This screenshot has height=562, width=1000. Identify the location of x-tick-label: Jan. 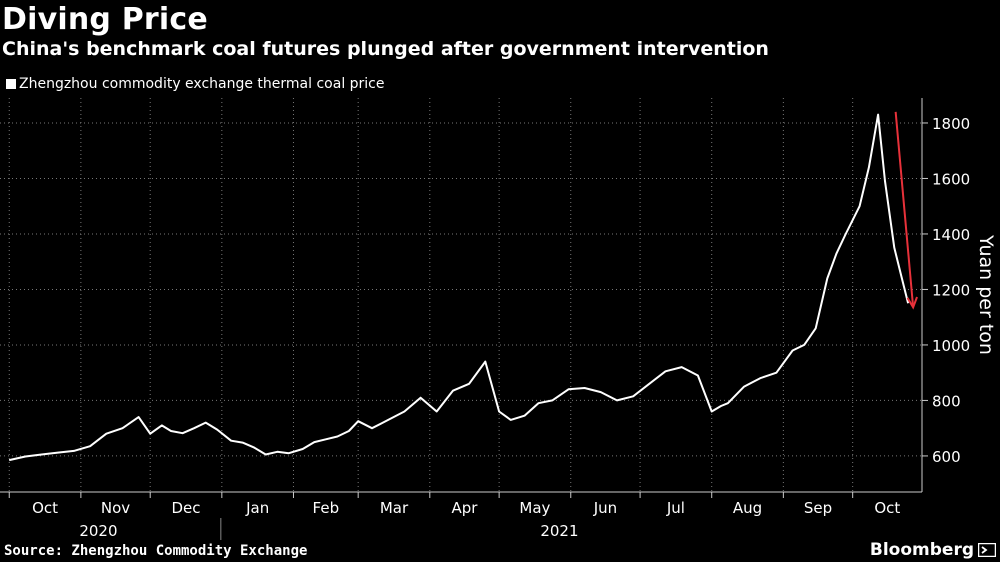
(257, 508).